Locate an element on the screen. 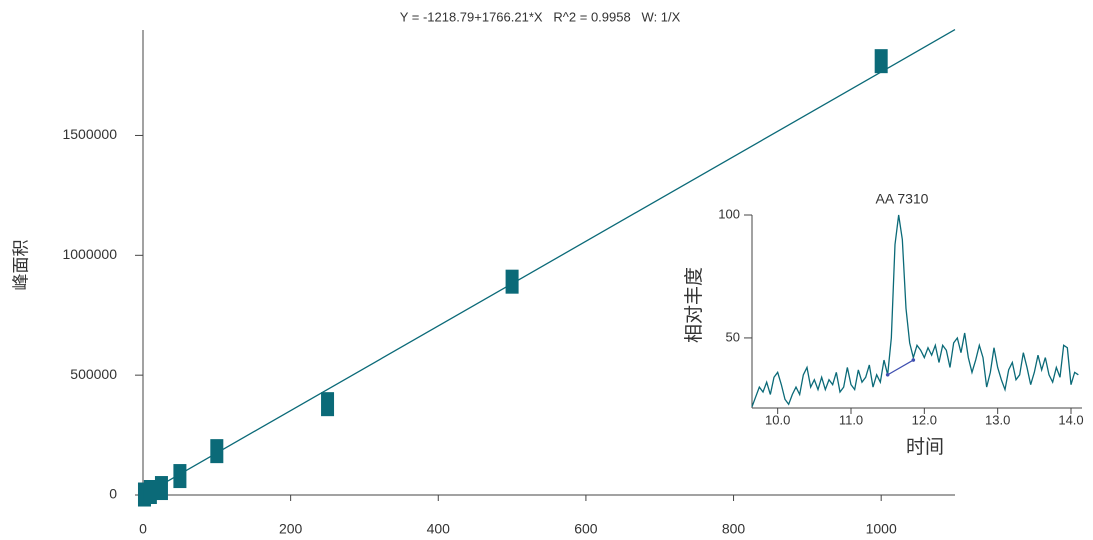  x-tick-label: 11.0 is located at coordinates (851, 419).